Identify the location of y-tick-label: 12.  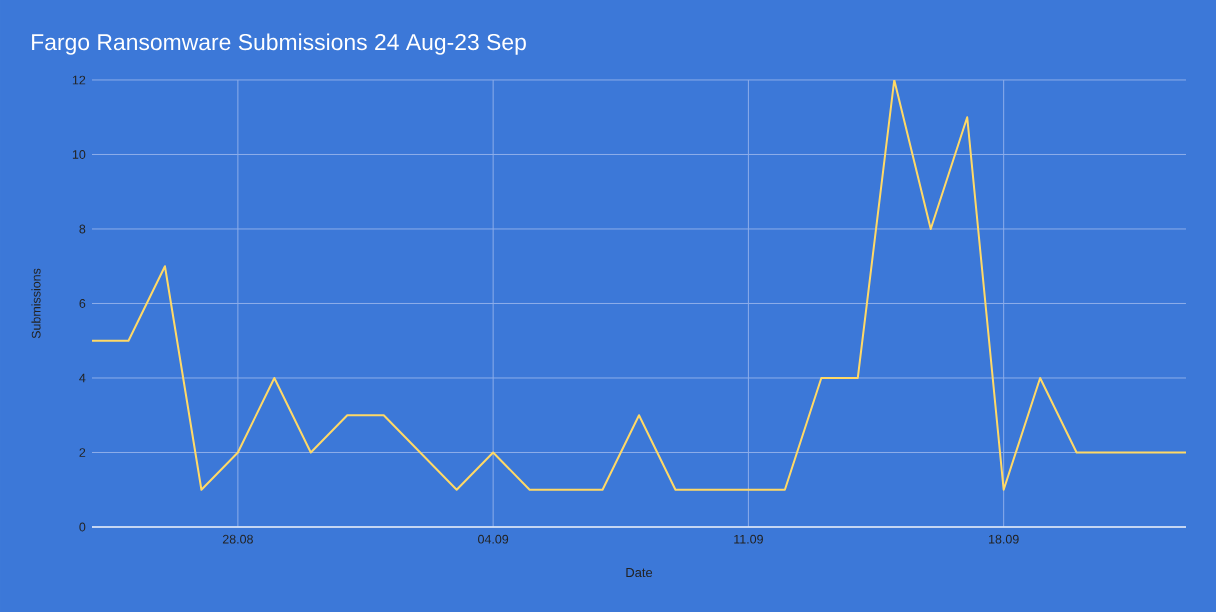
(79, 80).